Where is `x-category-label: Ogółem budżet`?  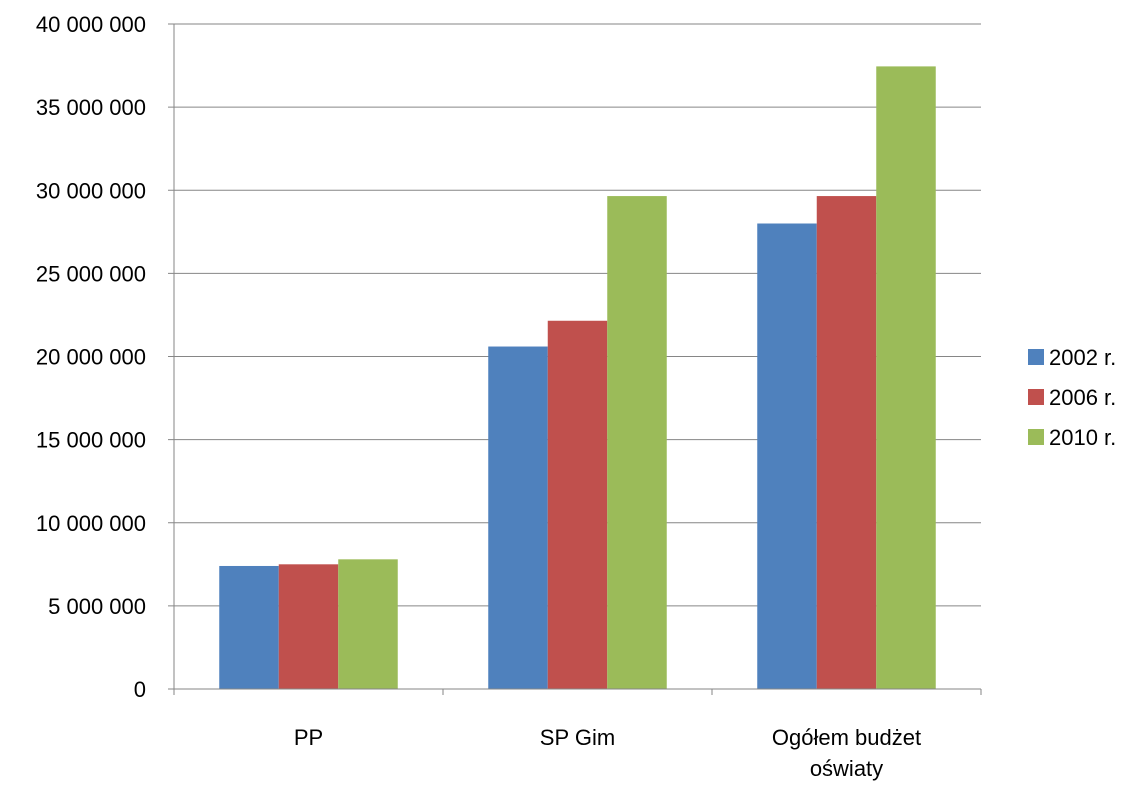 x-category-label: Ogółem budżet is located at coordinates (846, 737).